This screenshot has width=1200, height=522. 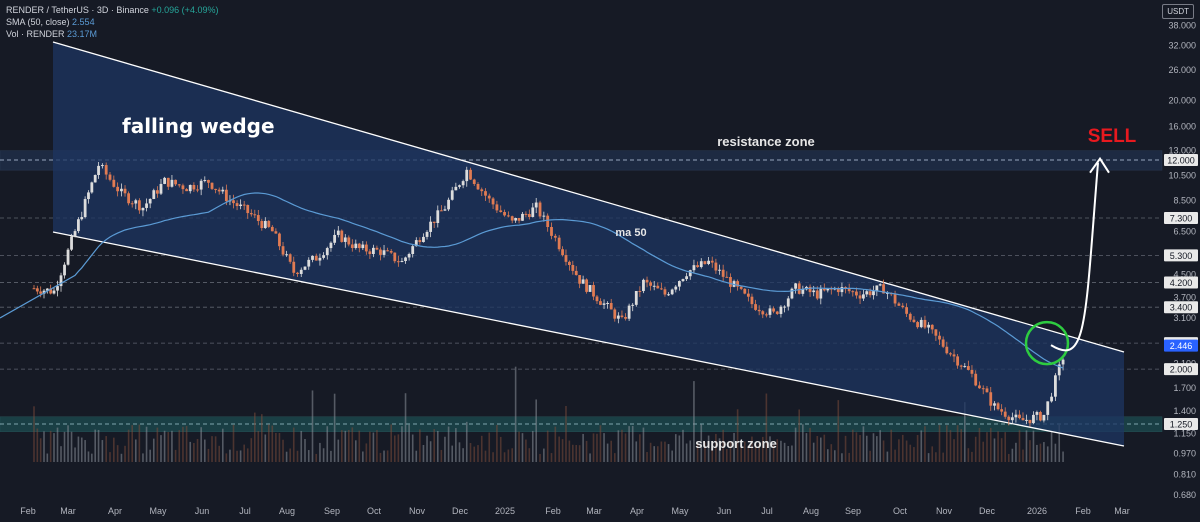 I want to click on price-tick-label: 16.000, so click(x=1182, y=126).